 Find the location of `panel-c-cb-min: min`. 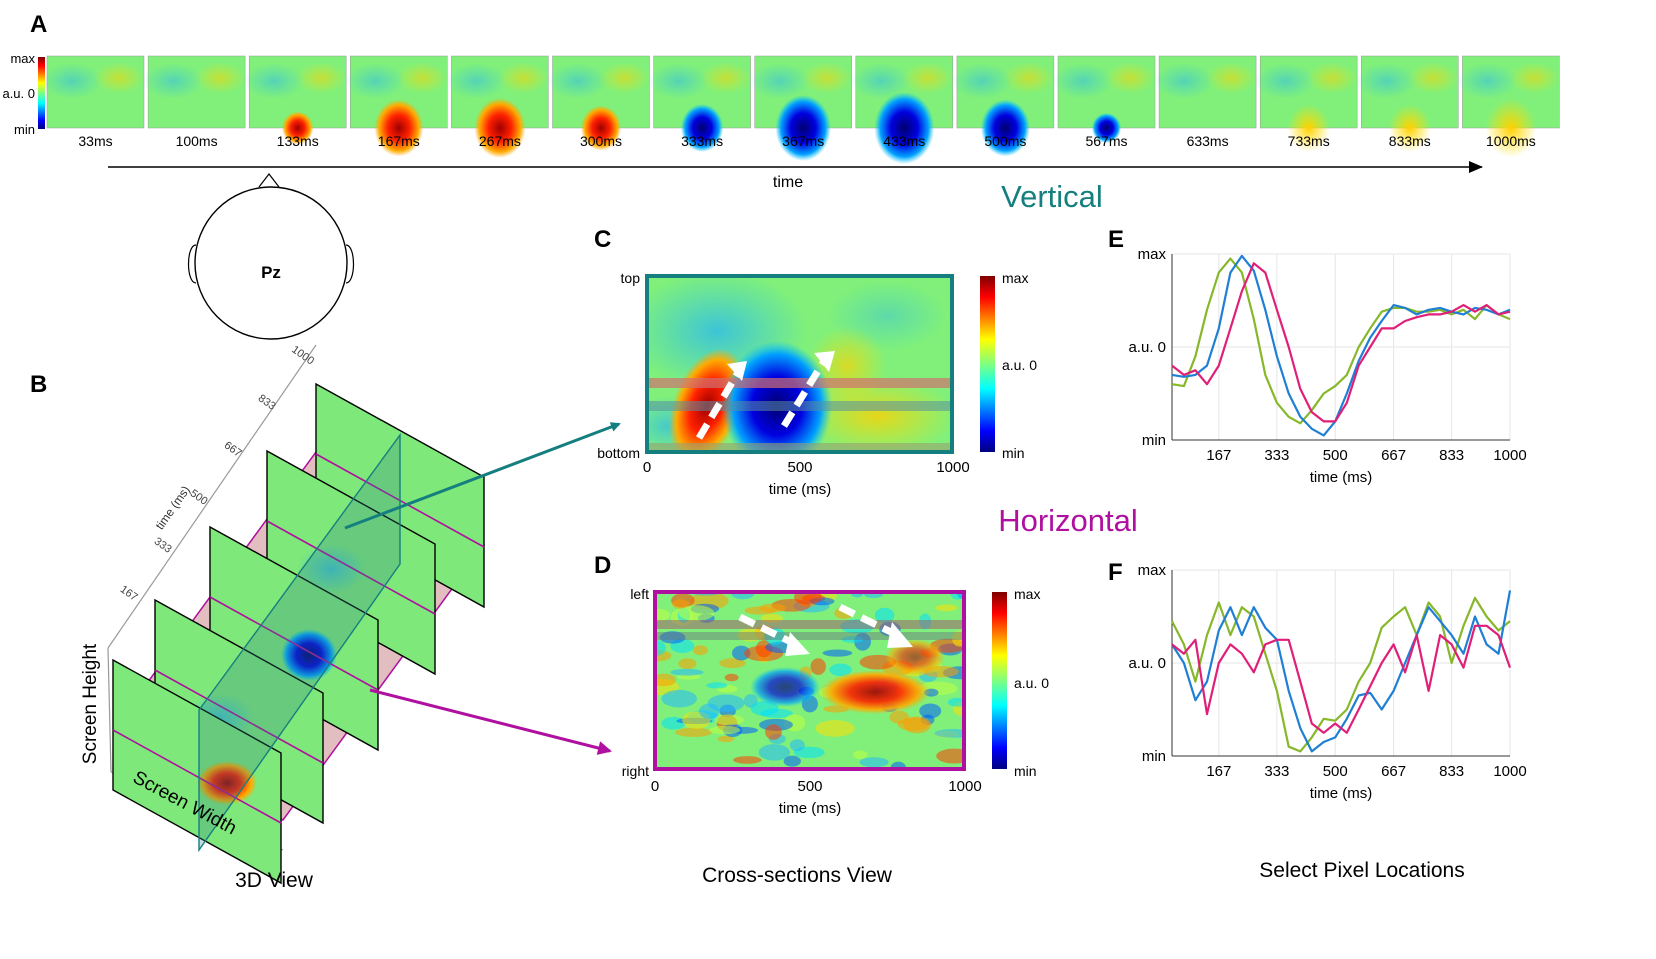

panel-c-cb-min: min is located at coordinates (1013, 453).